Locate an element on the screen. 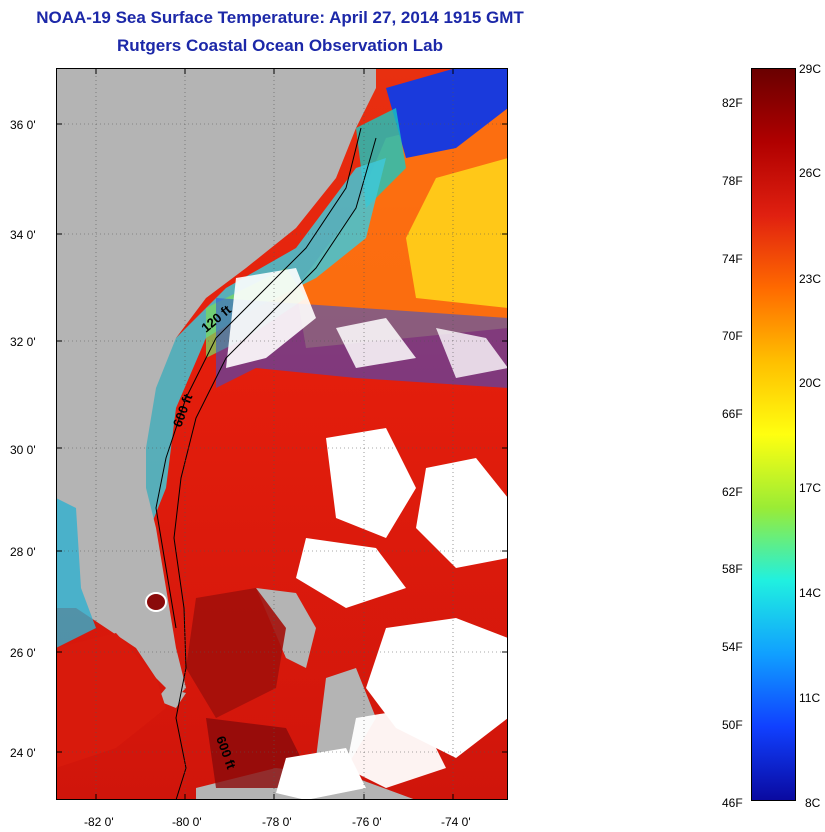 The height and width of the screenshot is (832, 825). clouds-mid is located at coordinates (351, 573).